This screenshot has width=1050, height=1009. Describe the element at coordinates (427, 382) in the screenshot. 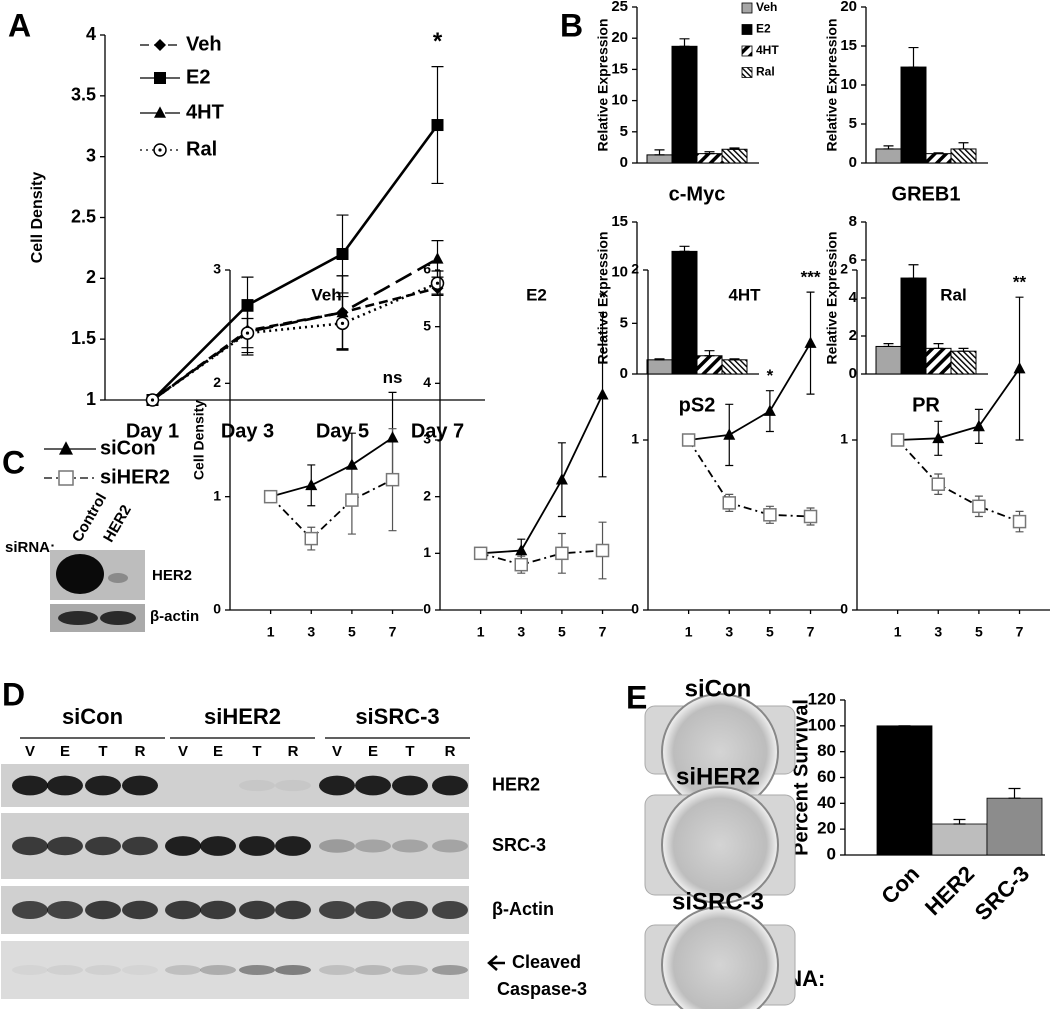

I see `y-tick-label: 4` at that location.